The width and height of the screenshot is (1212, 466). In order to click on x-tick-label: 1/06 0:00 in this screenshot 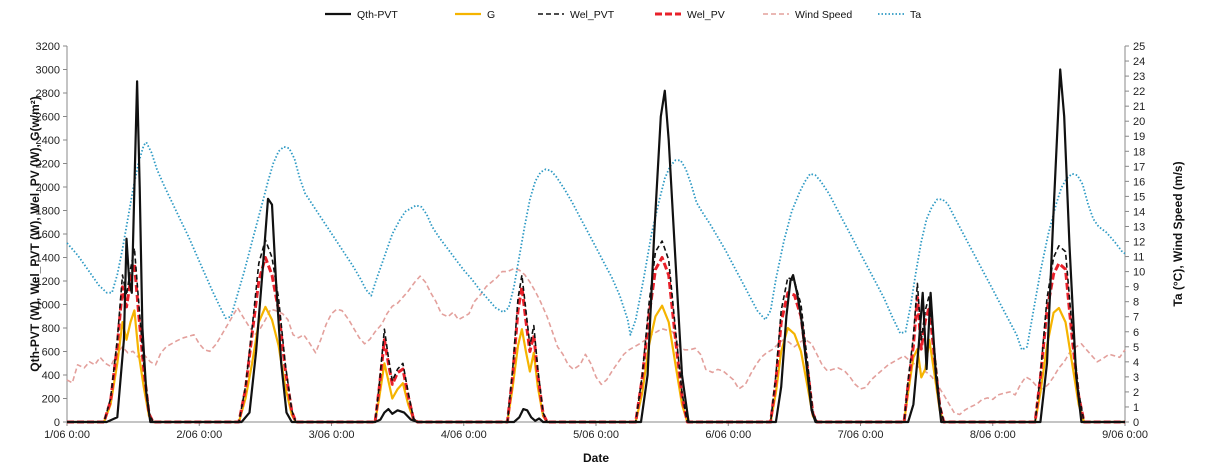, I will do `click(67, 435)`.